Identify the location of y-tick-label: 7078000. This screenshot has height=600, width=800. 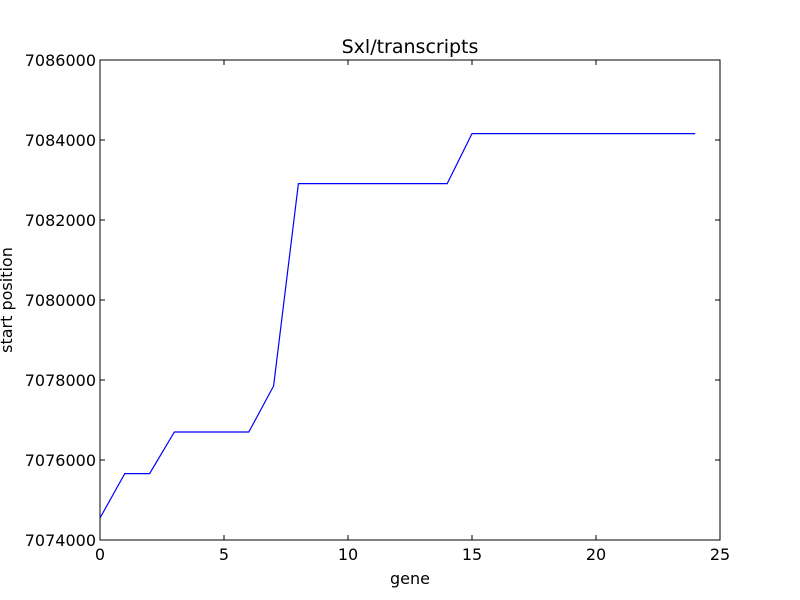
(60, 380).